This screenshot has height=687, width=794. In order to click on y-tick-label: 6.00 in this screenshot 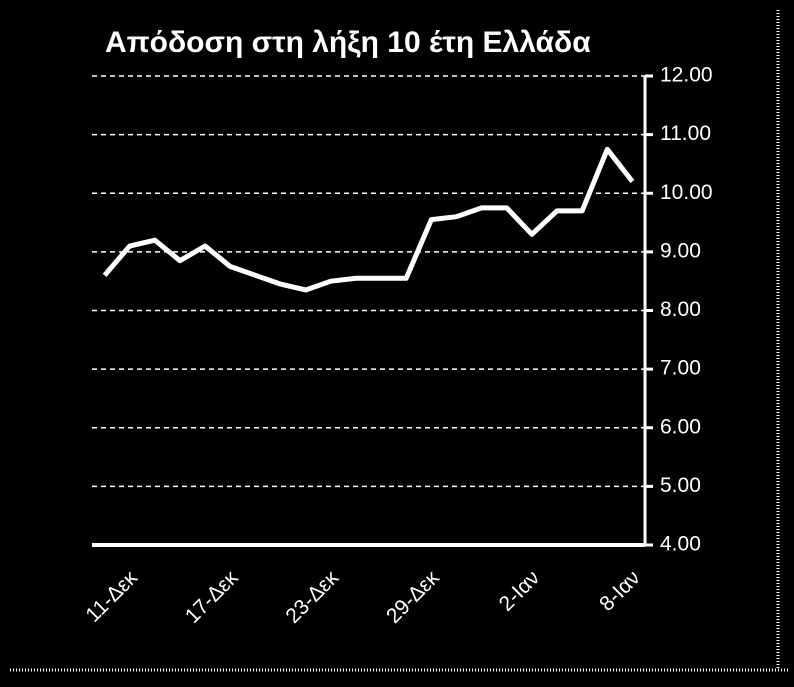, I will do `click(680, 426)`.